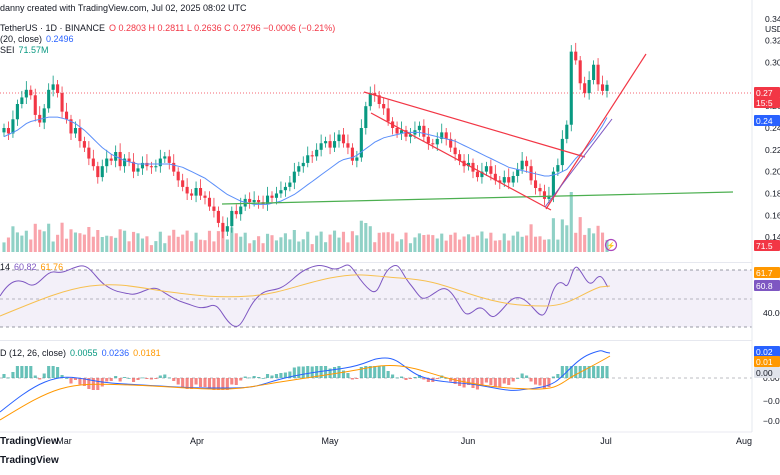 The height and width of the screenshot is (475, 780). I want to click on brand-logo: TradingView, so click(31, 441).